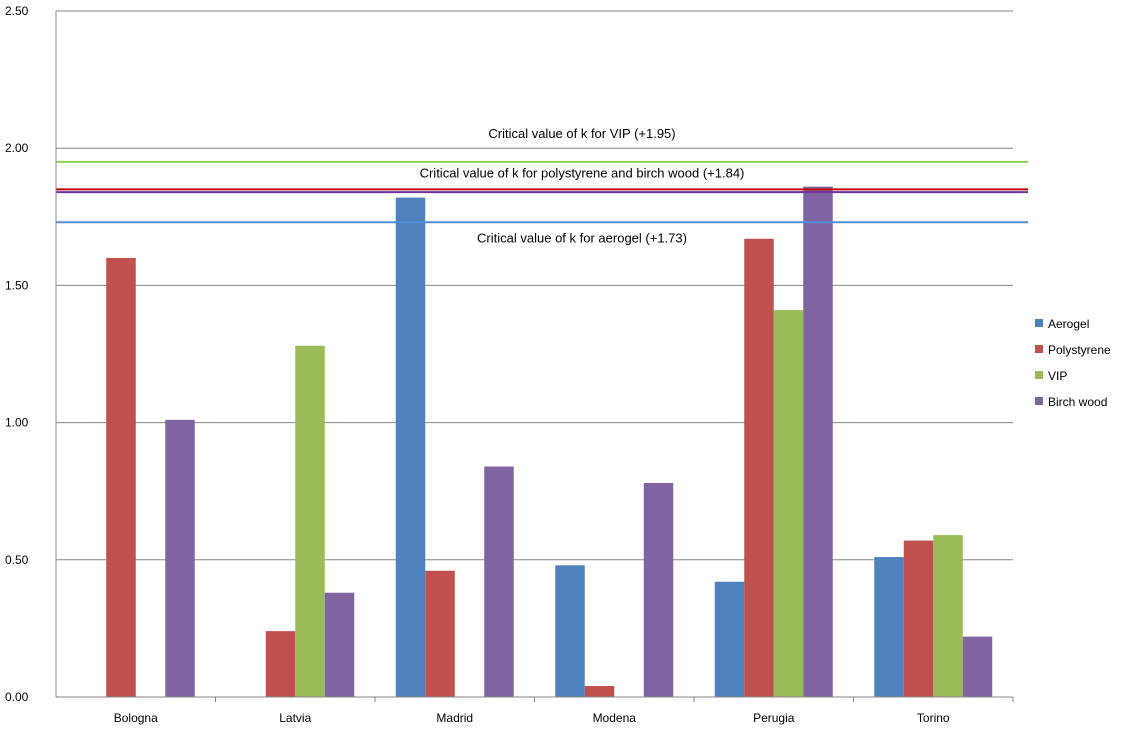 This screenshot has height=734, width=1126. I want to click on legend-label: Aerogel, so click(1068, 324).